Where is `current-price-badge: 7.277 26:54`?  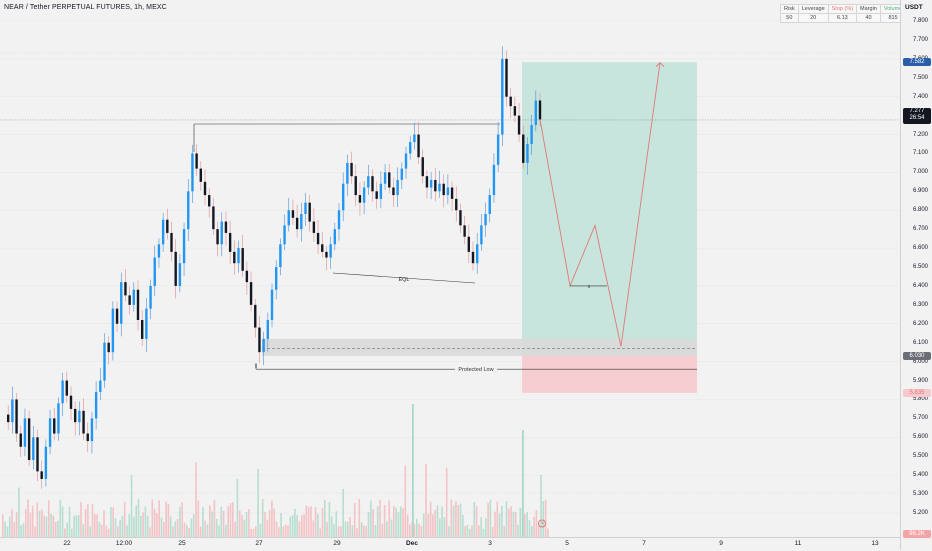 current-price-badge: 7.277 26:54 is located at coordinates (917, 116).